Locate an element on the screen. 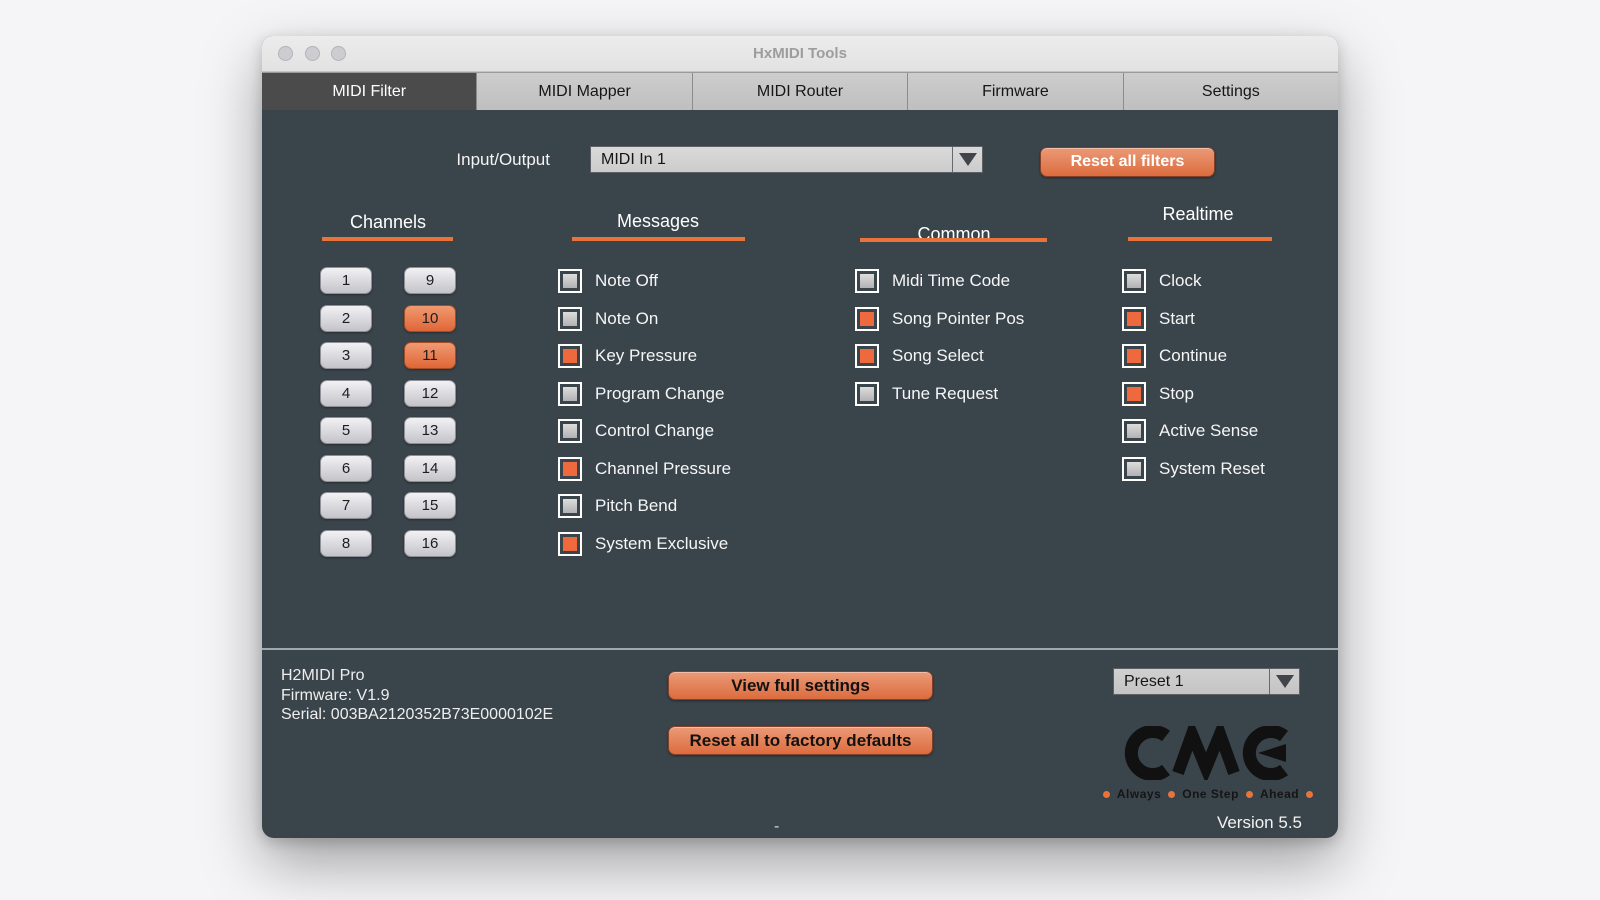 The width and height of the screenshot is (1600, 900). label-note-on: Note On is located at coordinates (627, 318).